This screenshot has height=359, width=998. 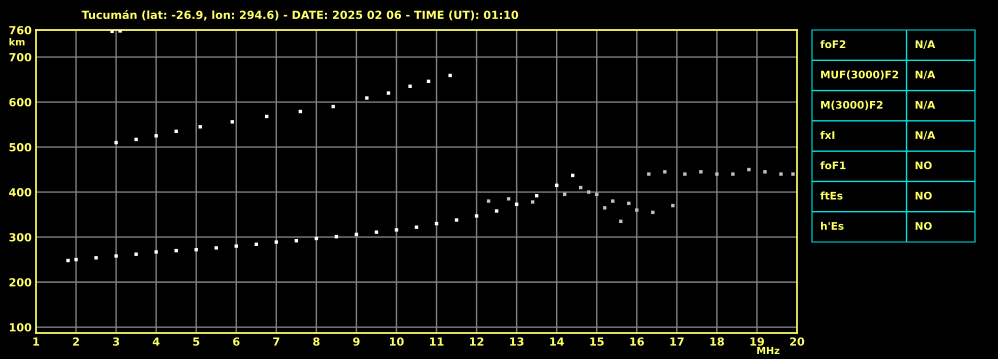 What do you see at coordinates (517, 341) in the screenshot?
I see `x-tick-label: 13` at bounding box center [517, 341].